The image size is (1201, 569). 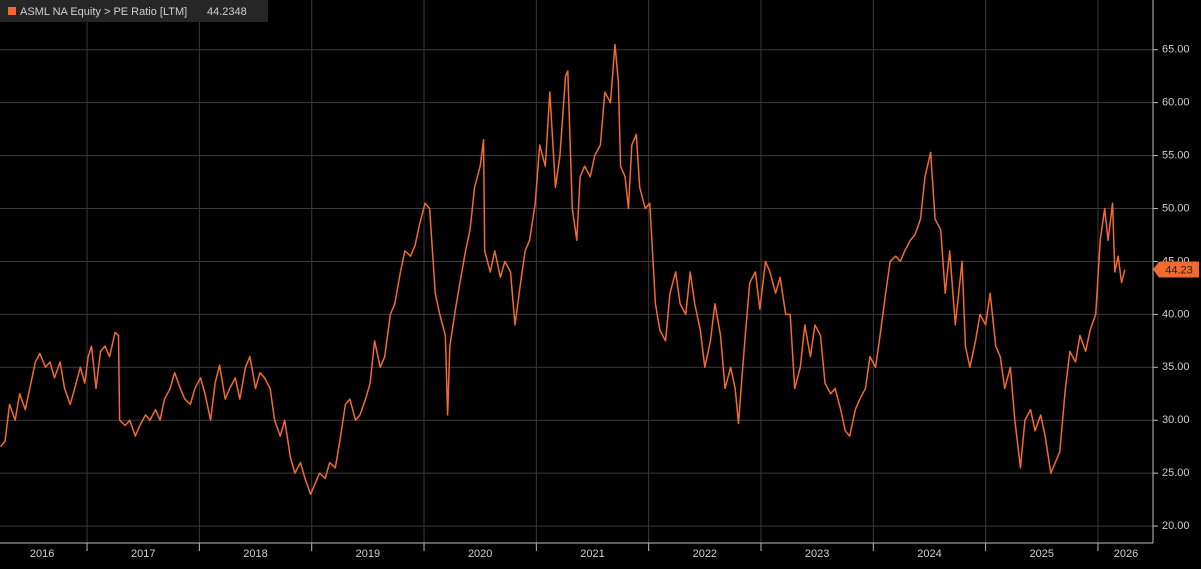 I want to click on x-tick-label: 2023, so click(x=817, y=554).